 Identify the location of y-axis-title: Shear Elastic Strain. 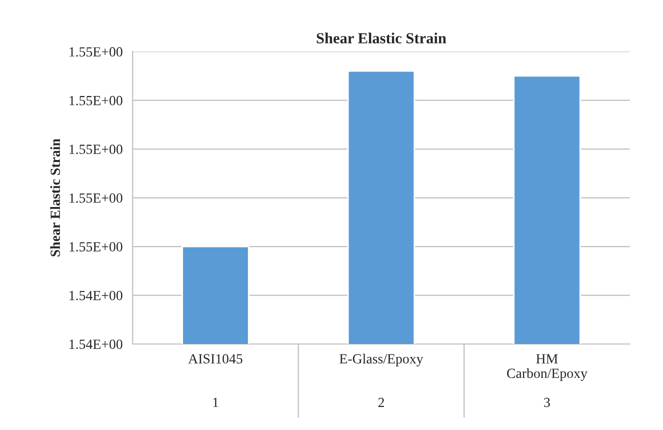
(55, 197).